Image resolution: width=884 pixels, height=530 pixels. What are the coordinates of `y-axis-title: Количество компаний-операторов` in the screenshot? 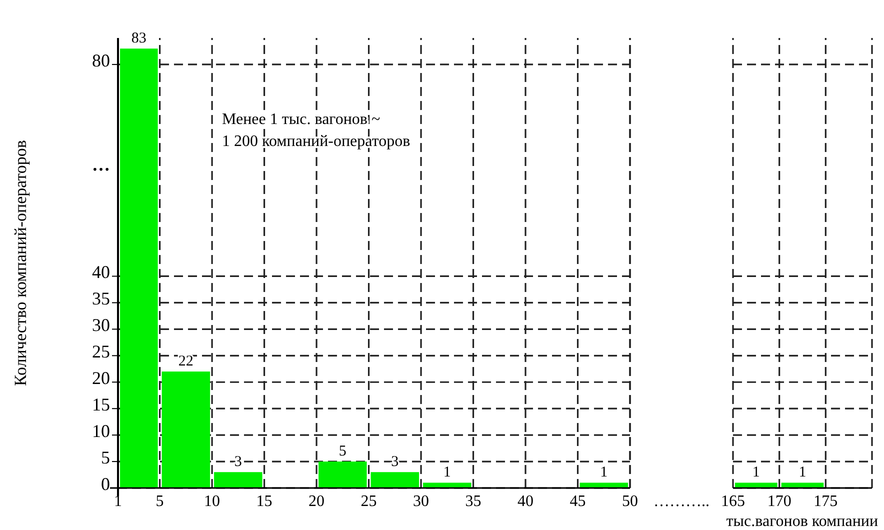 It's located at (20, 263).